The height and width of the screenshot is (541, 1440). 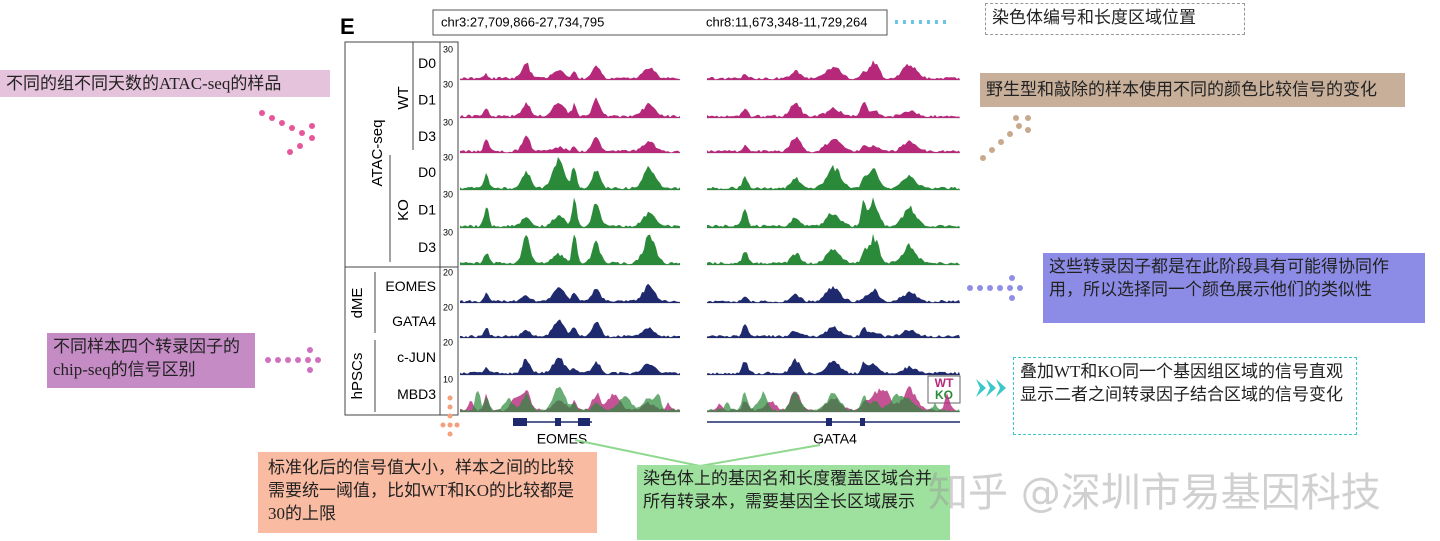 What do you see at coordinates (165, 83) in the screenshot?
I see `annotation: 不同的组不同天数的ATAC-seq的样品` at bounding box center [165, 83].